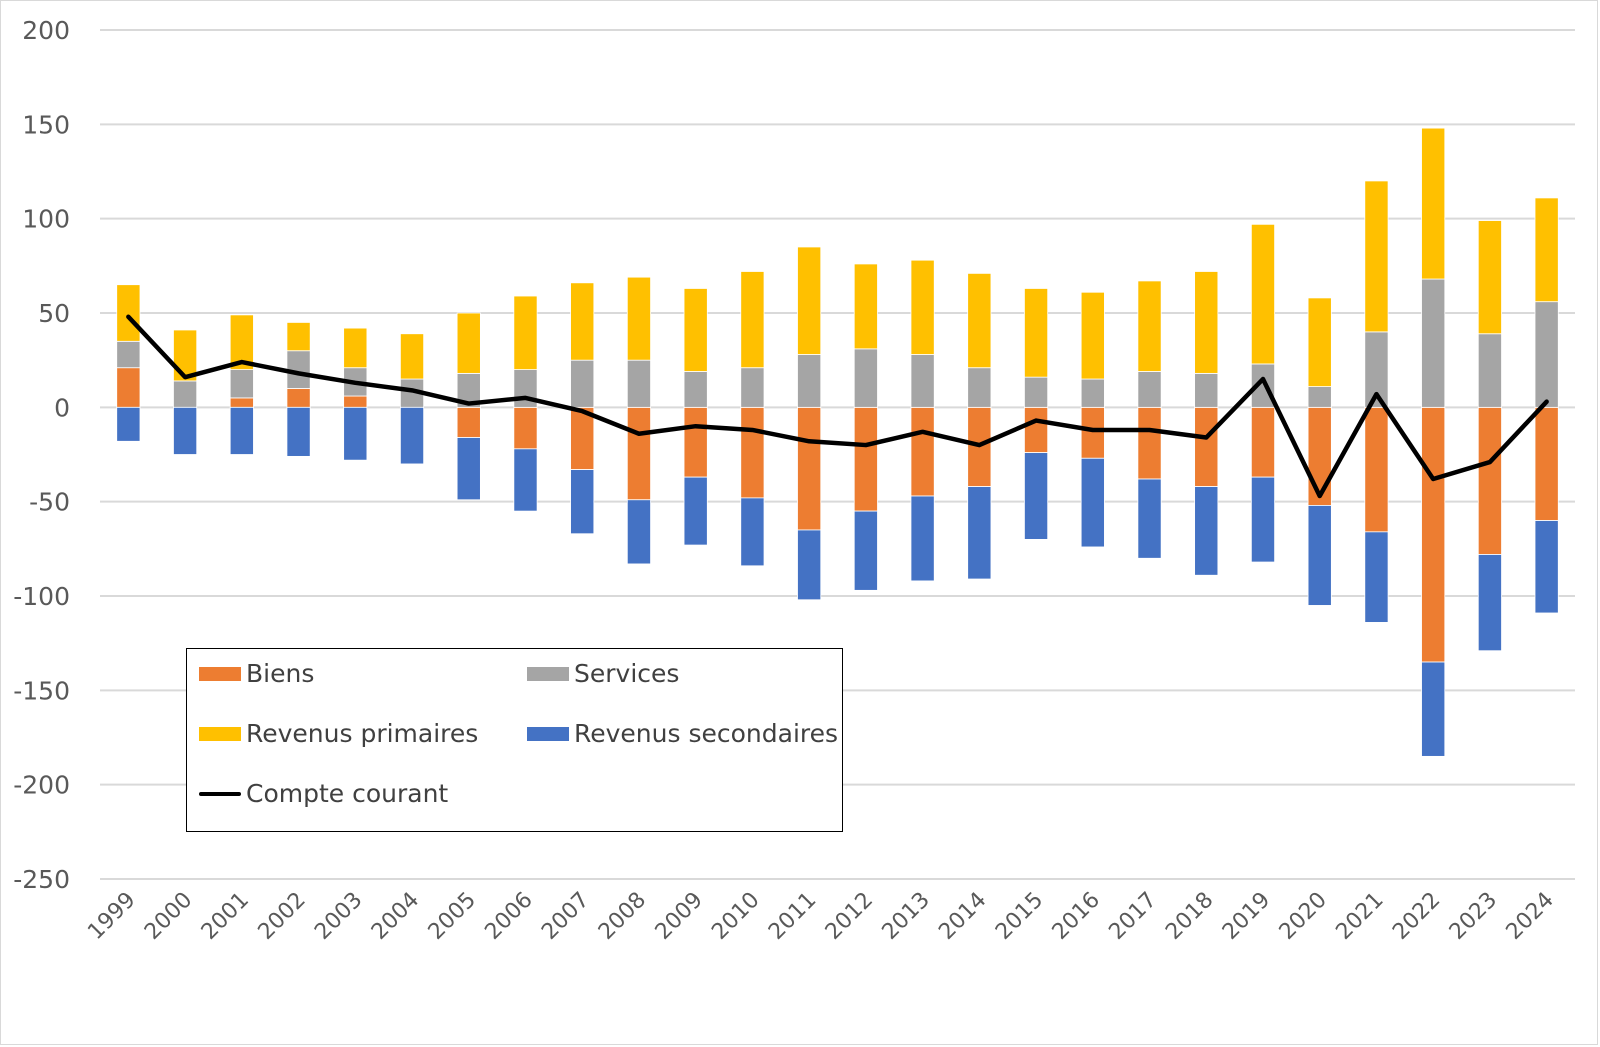  Describe the element at coordinates (849, 916) in the screenshot. I see `x-tick-label: 2012` at that location.